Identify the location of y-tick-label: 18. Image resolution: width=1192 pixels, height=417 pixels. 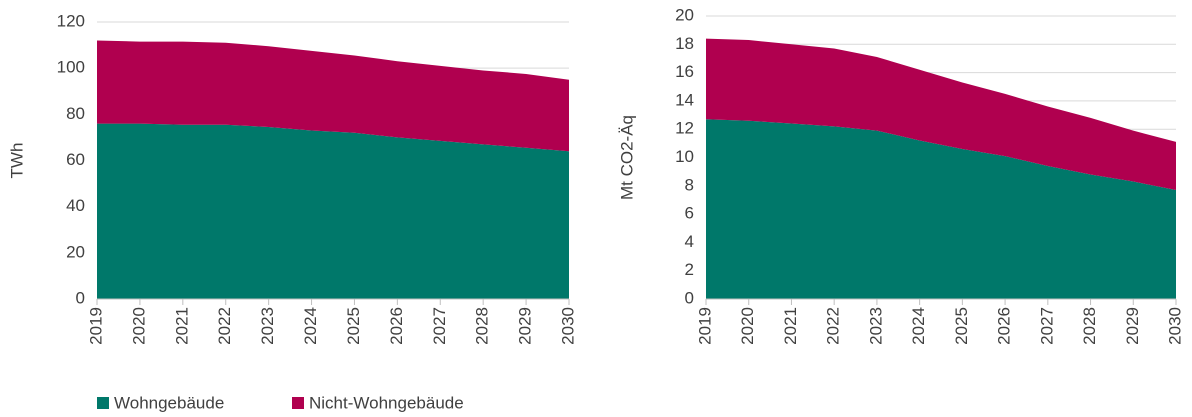
(684, 43).